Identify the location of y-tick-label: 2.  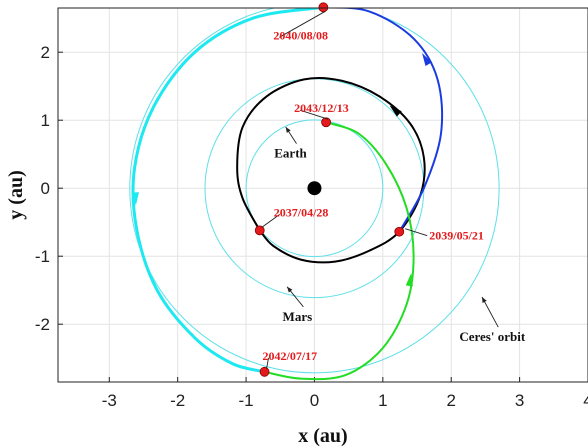
(45, 52).